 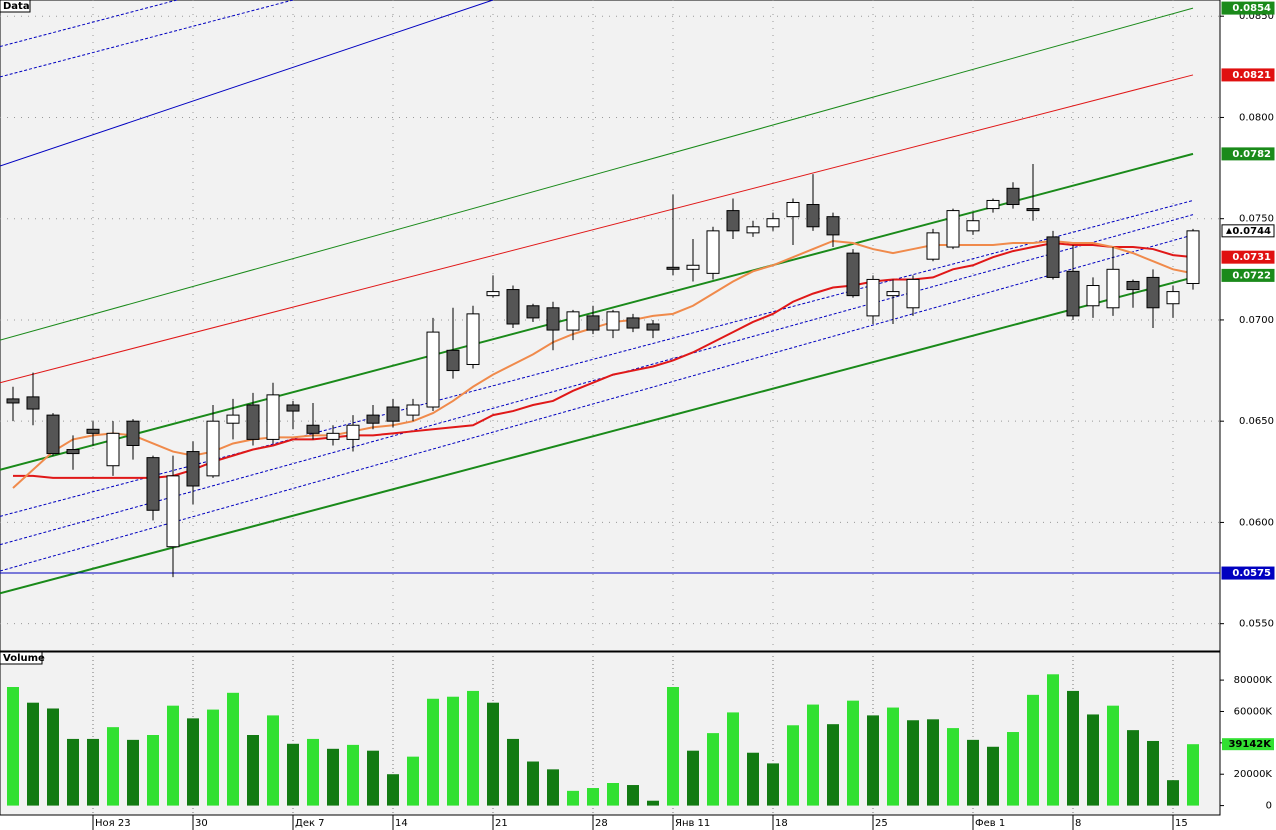 What do you see at coordinates (1256, 624) in the screenshot?
I see `y-tick-label: 0.0550` at bounding box center [1256, 624].